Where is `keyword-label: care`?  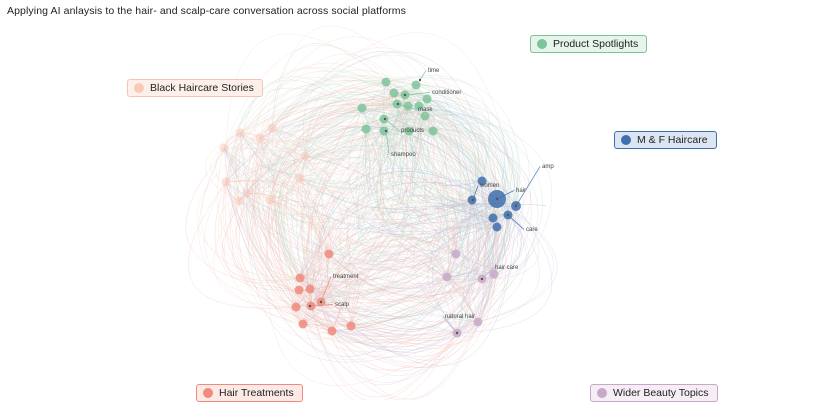 keyword-label: care is located at coordinates (532, 230).